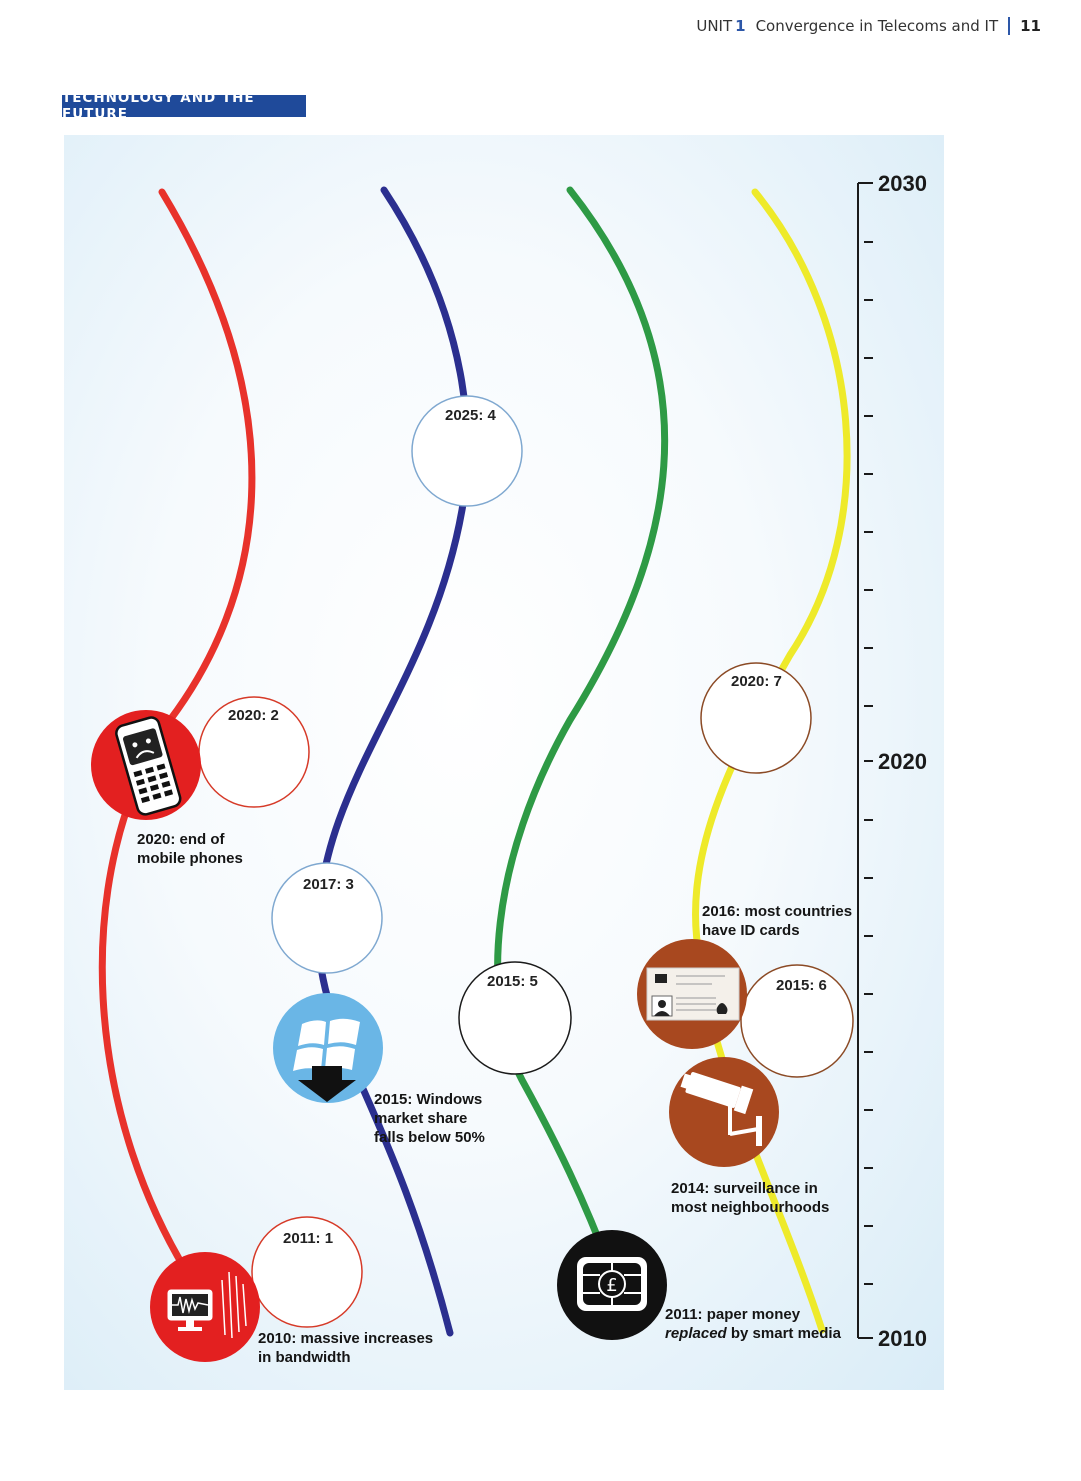 Image resolution: width=1081 pixels, height=1481 pixels. I want to click on cctv-camera-icon, so click(724, 1112).